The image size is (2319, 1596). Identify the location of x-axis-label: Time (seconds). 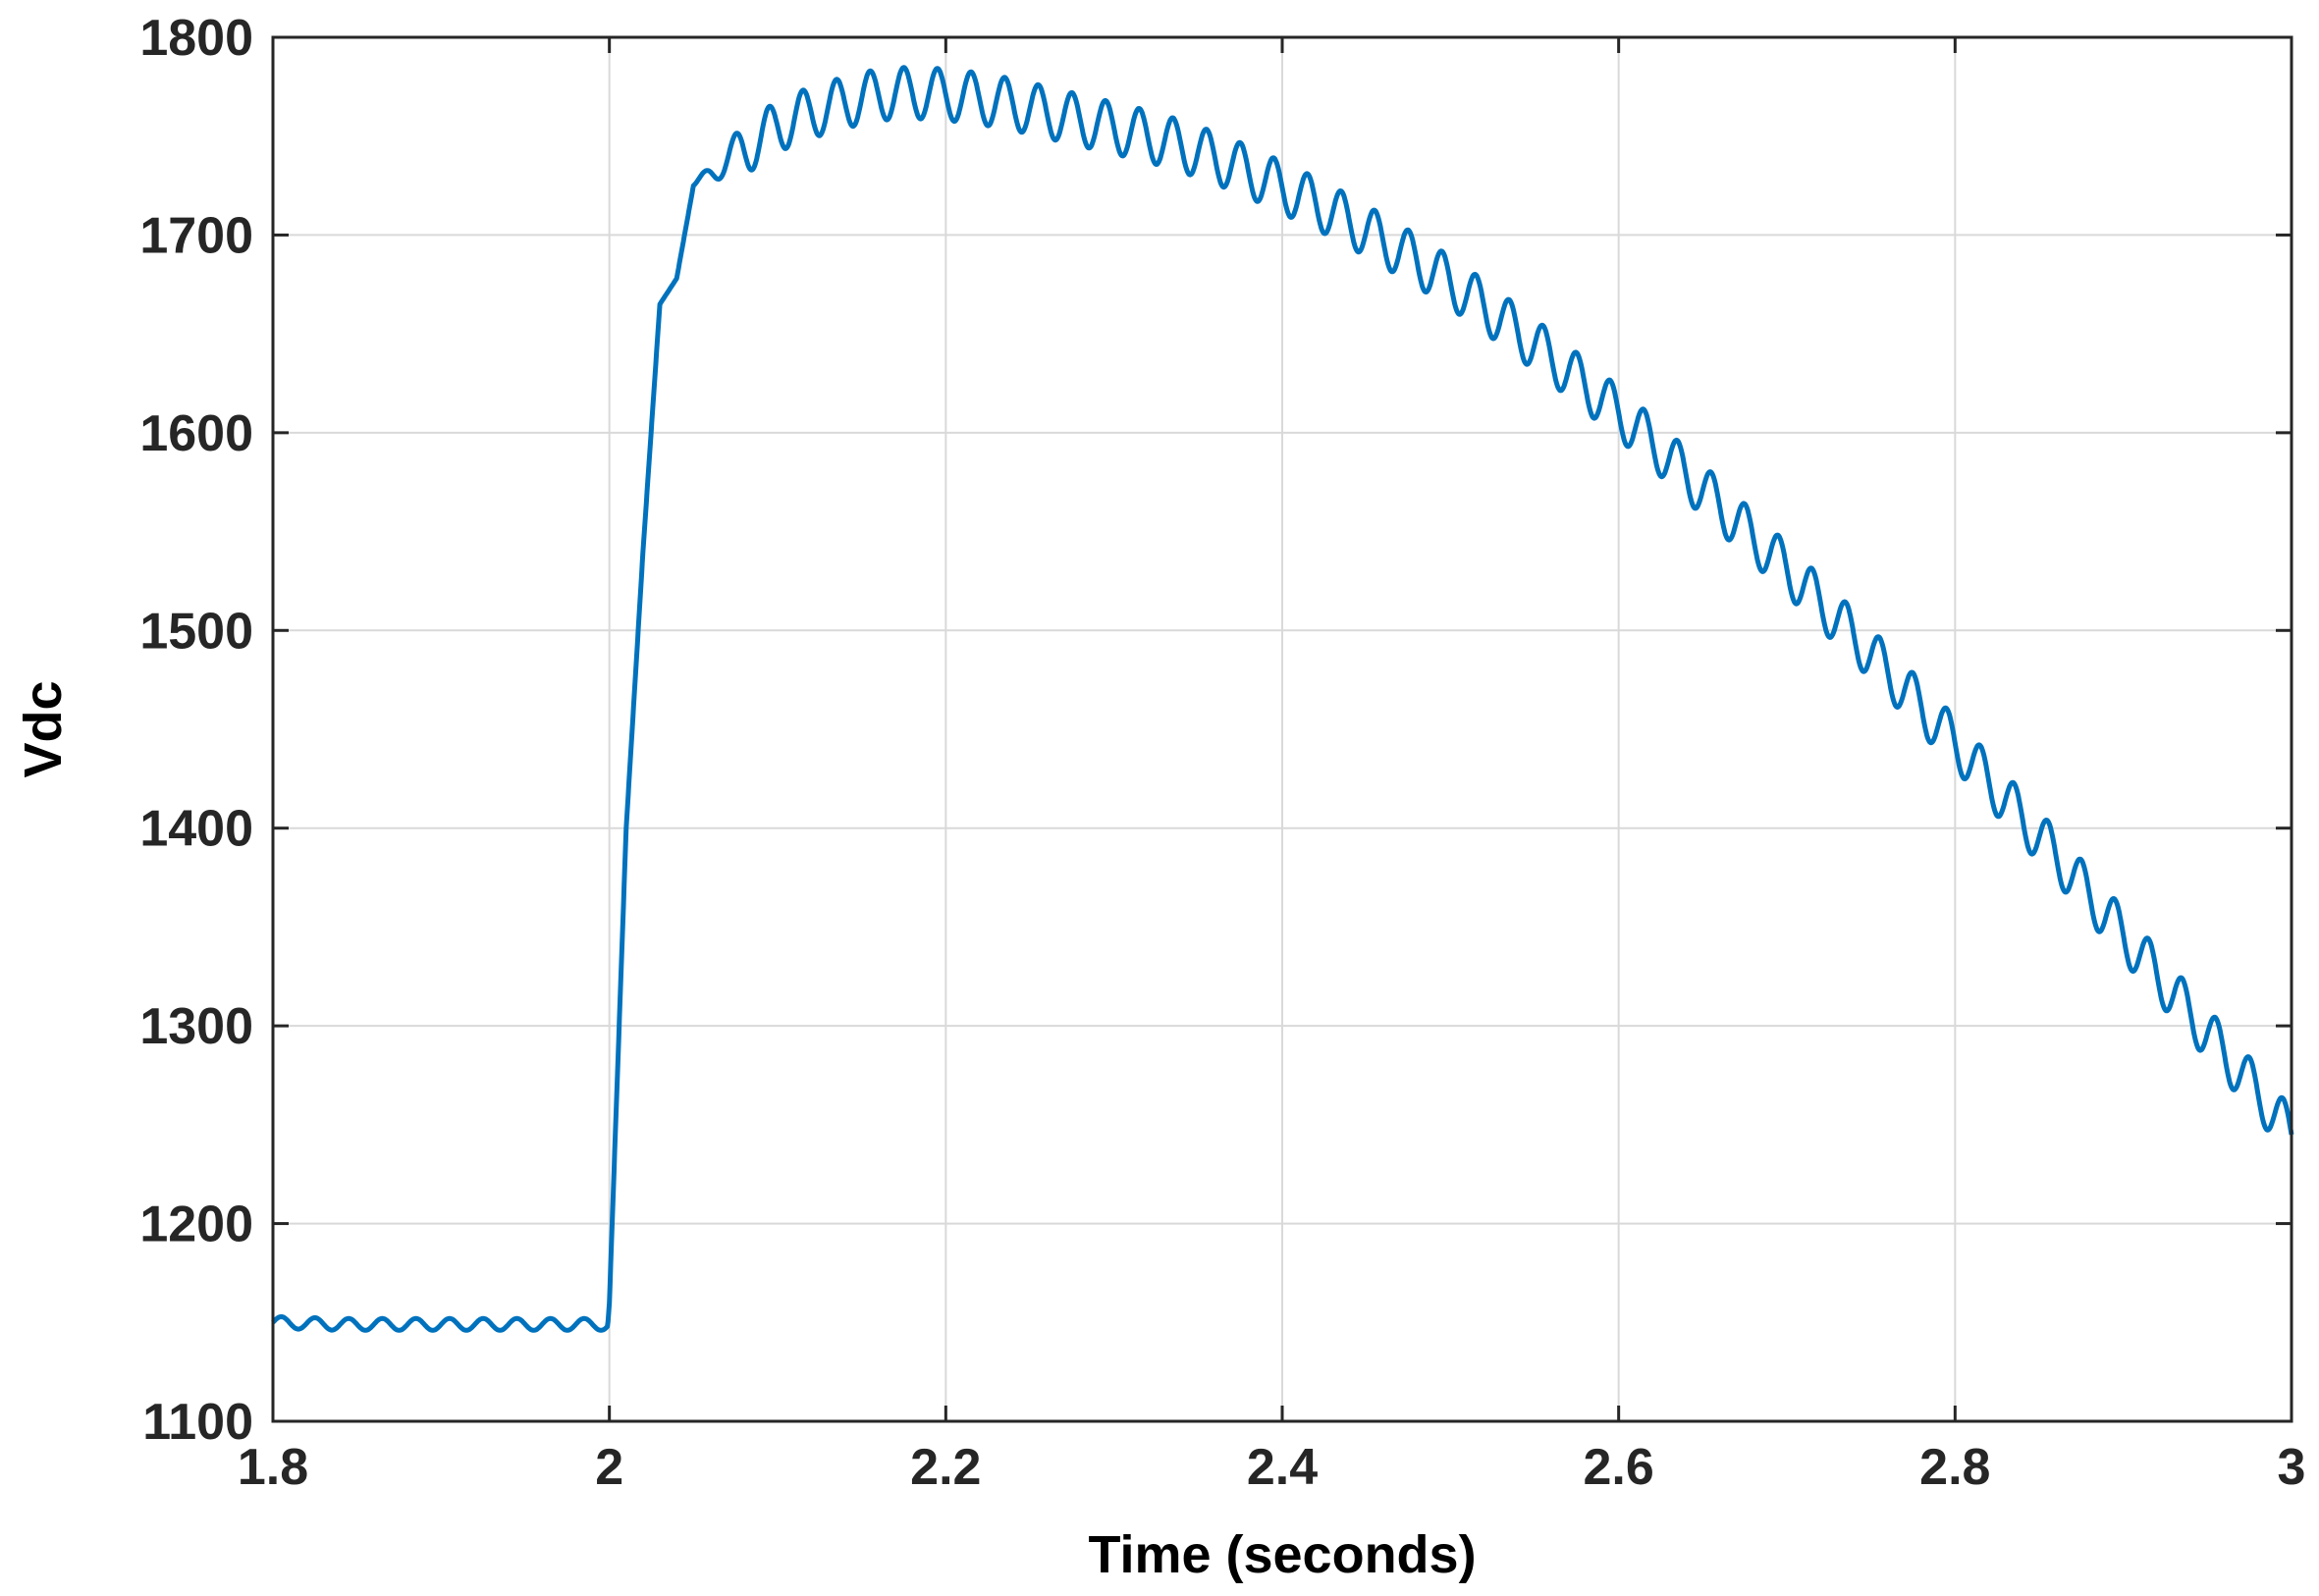
(1282, 1554).